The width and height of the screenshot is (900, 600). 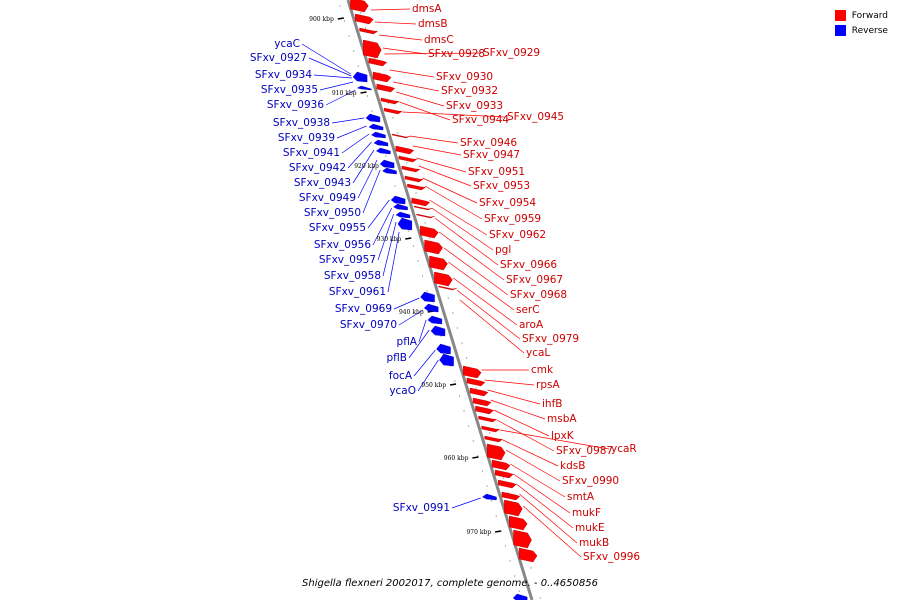 What do you see at coordinates (538, 353) in the screenshot?
I see `forward-gene-label: ycaL` at bounding box center [538, 353].